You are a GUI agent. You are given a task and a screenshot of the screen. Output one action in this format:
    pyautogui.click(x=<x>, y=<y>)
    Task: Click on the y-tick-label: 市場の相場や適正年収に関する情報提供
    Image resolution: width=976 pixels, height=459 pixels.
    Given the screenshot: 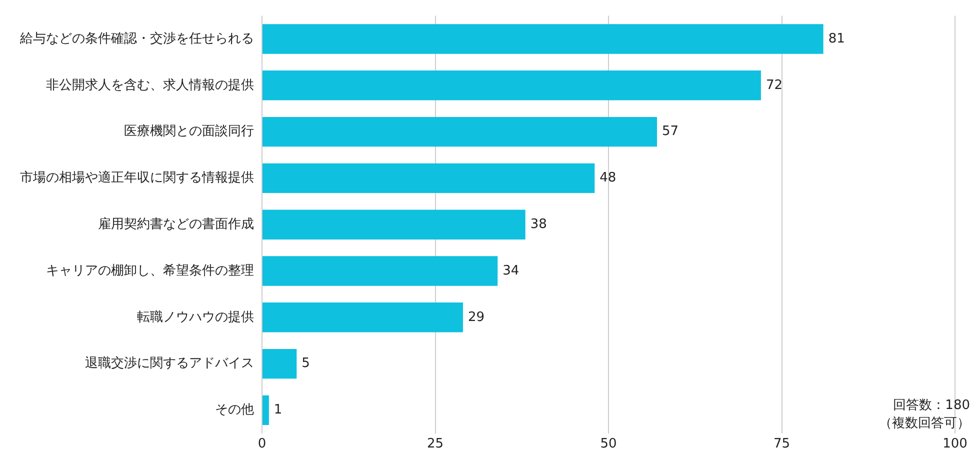 What is the action you would take?
    pyautogui.click(x=137, y=178)
    